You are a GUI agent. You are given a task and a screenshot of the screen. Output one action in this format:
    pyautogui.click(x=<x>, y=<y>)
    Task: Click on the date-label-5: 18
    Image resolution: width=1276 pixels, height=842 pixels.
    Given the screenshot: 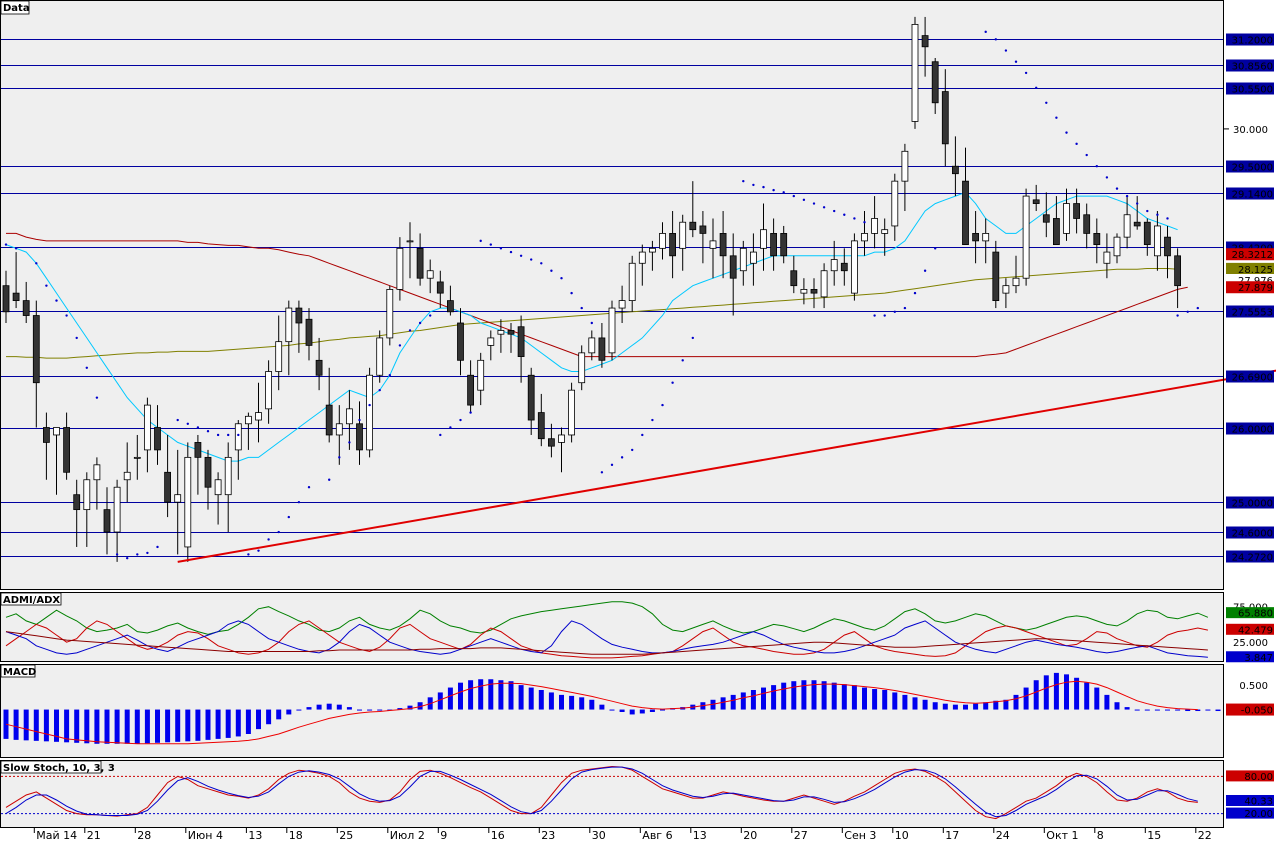 What is the action you would take?
    pyautogui.click(x=296, y=835)
    